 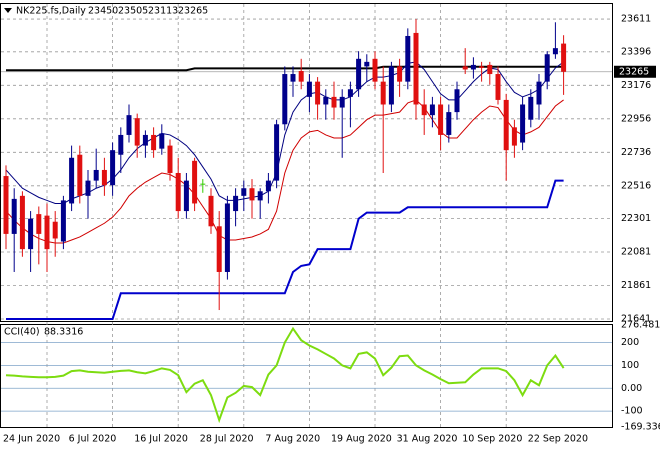 I want to click on x-tick-label: 22 Sep 2020, so click(x=558, y=439).